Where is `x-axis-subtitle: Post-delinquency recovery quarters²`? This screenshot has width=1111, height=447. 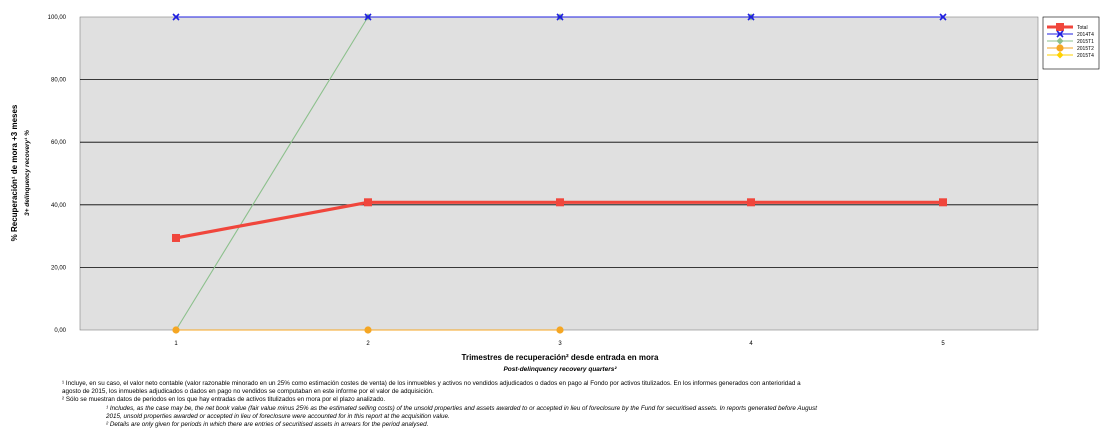 x-axis-subtitle: Post-delinquency recovery quarters² is located at coordinates (560, 369).